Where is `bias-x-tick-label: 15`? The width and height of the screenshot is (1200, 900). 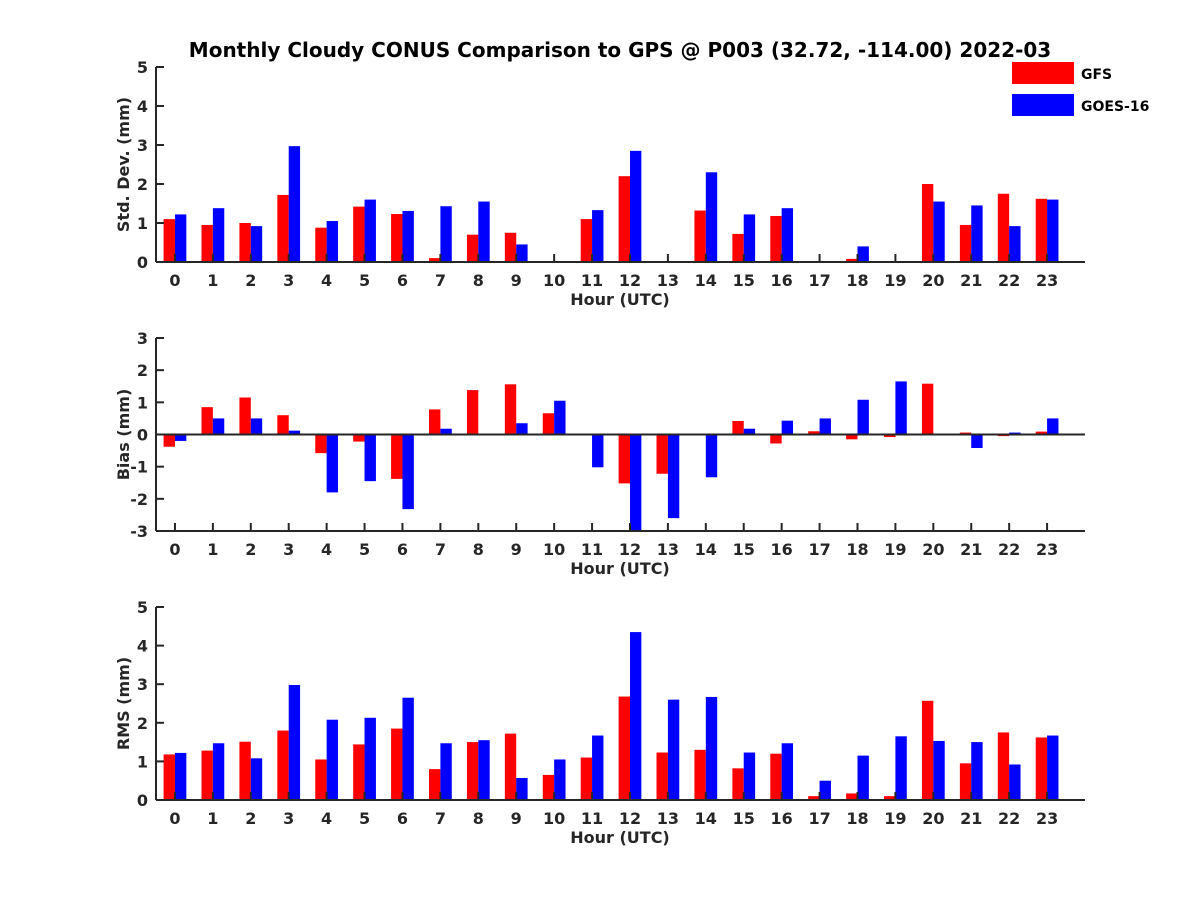
bias-x-tick-label: 15 is located at coordinates (744, 549).